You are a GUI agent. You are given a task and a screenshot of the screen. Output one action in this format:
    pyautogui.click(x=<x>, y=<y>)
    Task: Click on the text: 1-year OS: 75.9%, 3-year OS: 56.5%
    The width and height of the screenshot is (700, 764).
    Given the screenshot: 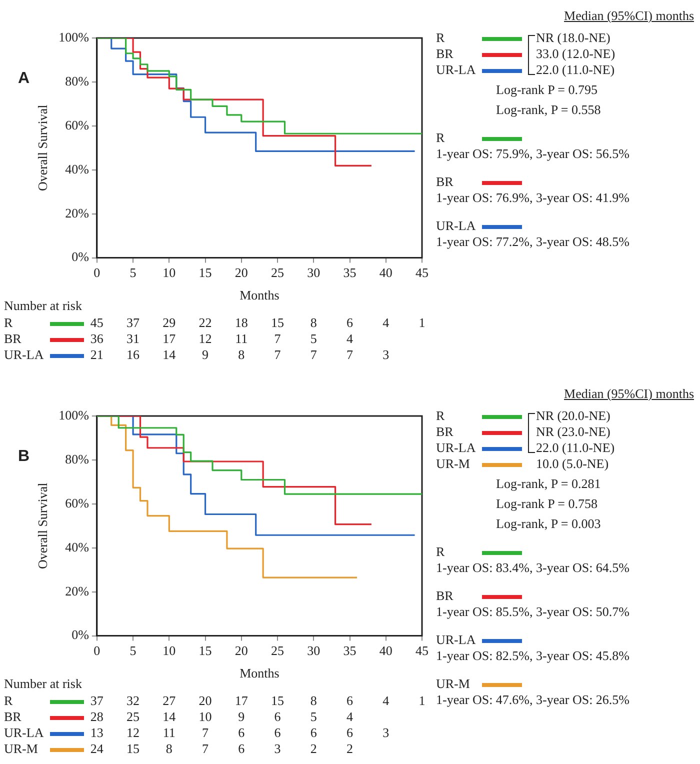 What is the action you would take?
    pyautogui.click(x=533, y=154)
    